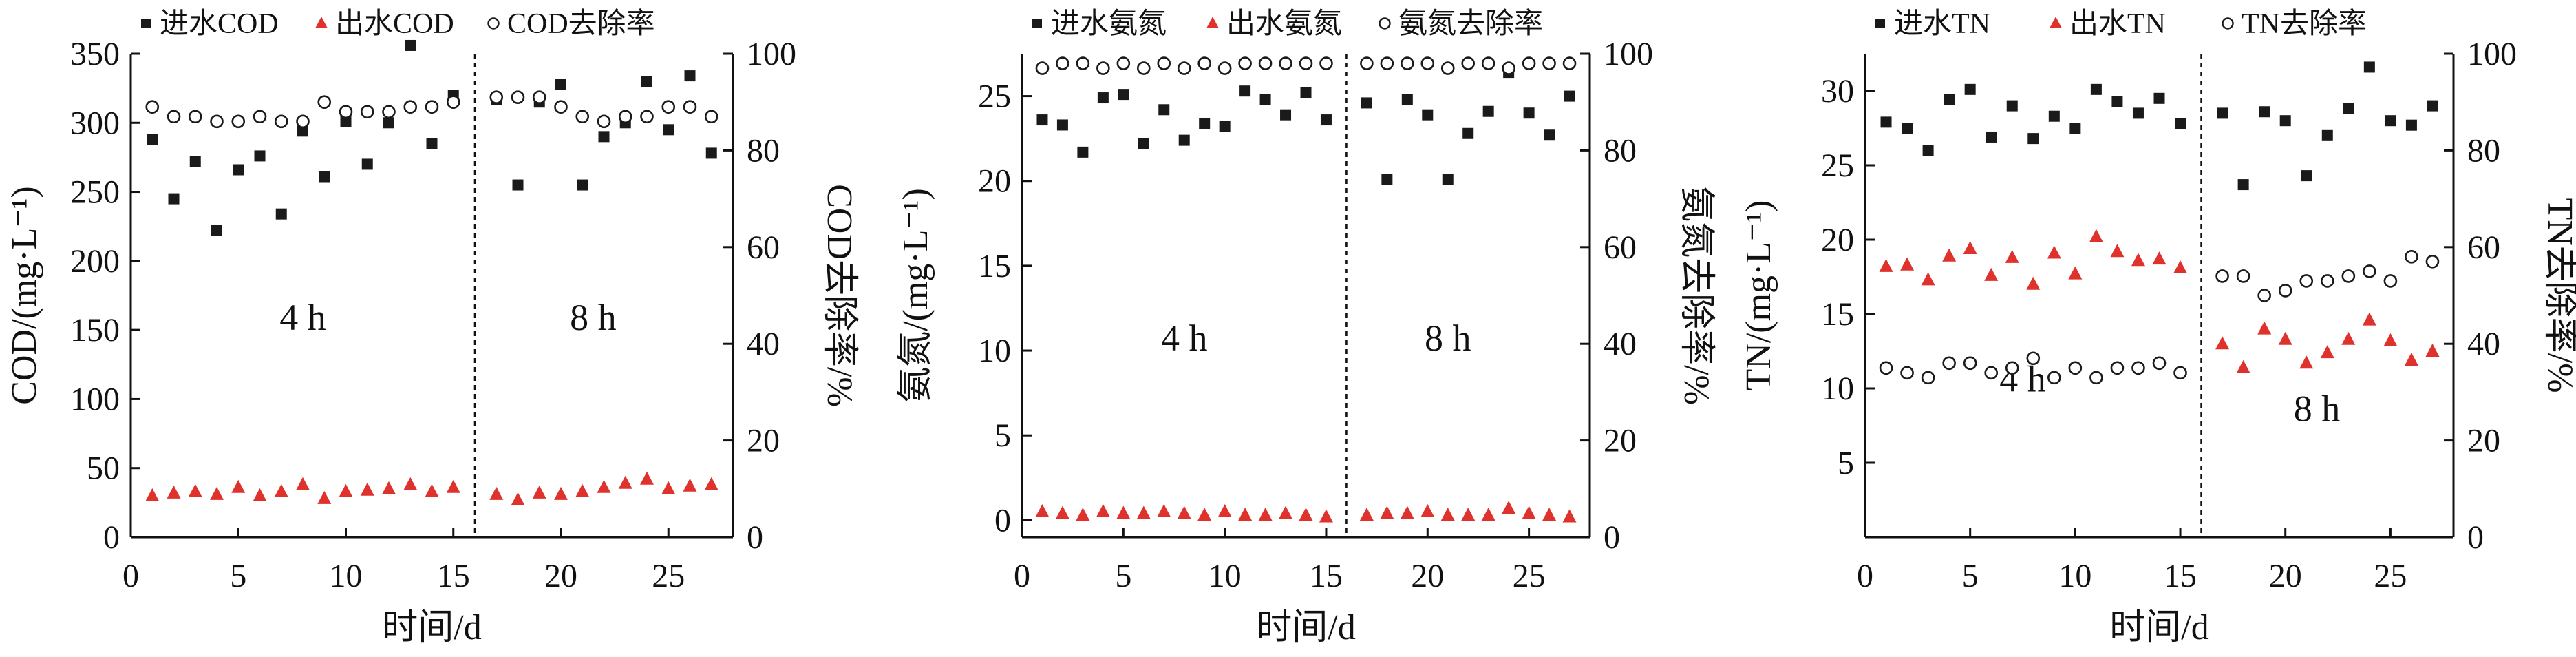 The image size is (2576, 657). What do you see at coordinates (1612, 537) in the screenshot?
I see `y2-tick-label: 0` at bounding box center [1612, 537].